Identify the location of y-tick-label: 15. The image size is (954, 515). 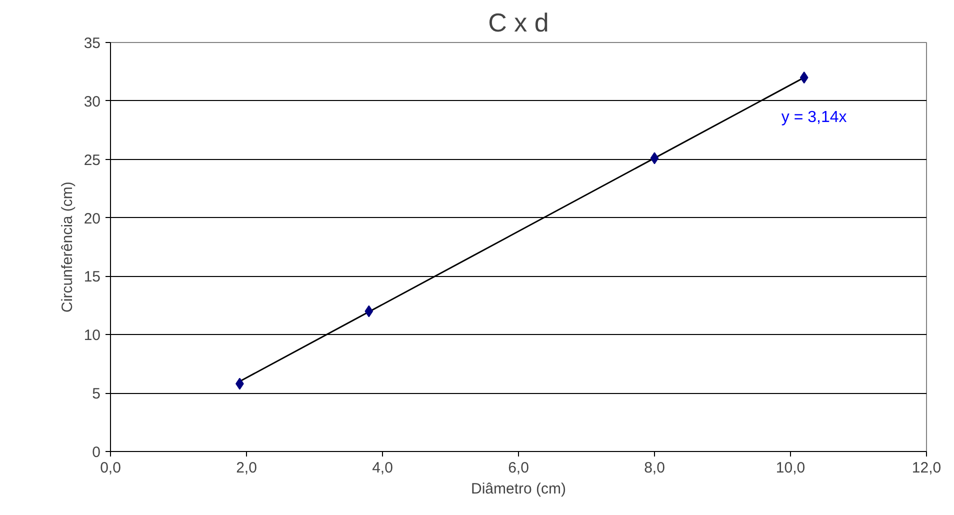
(92, 277).